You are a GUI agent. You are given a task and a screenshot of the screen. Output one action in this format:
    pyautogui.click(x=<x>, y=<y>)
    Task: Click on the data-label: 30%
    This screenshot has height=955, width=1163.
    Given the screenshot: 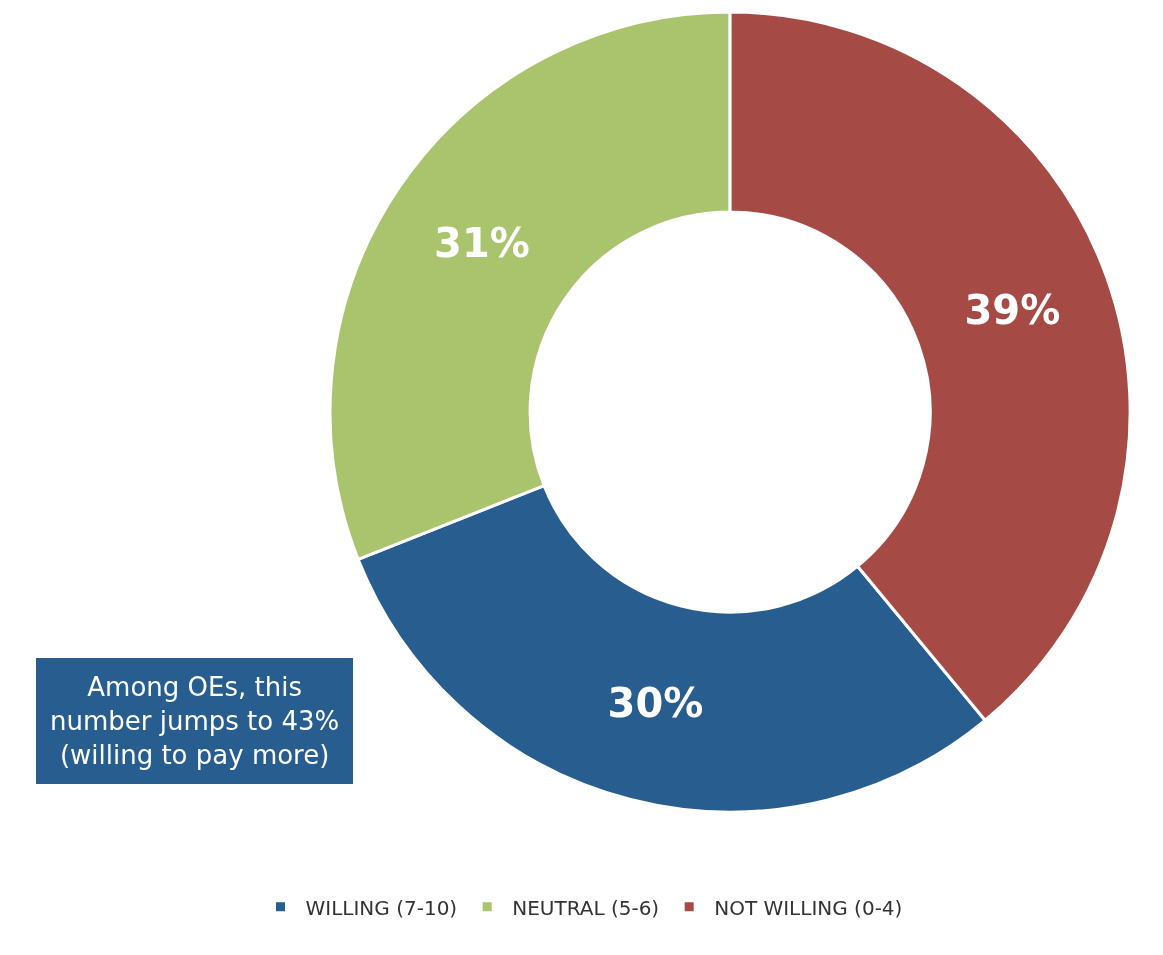 What is the action you would take?
    pyautogui.click(x=655, y=702)
    